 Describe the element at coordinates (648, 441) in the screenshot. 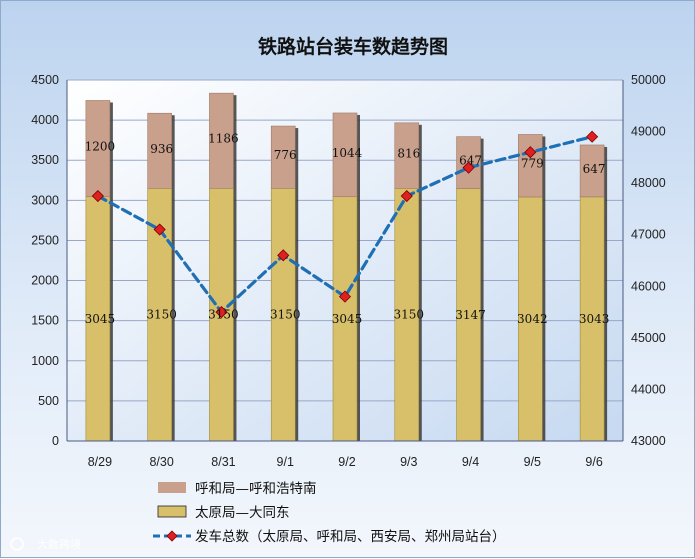

I see `y-right-tick-label: 43000` at that location.